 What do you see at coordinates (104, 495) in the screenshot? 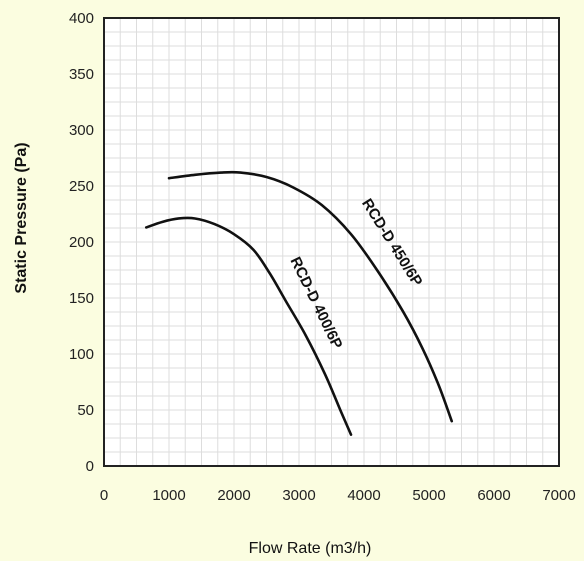
I see `x-tick-label: 0` at bounding box center [104, 495].